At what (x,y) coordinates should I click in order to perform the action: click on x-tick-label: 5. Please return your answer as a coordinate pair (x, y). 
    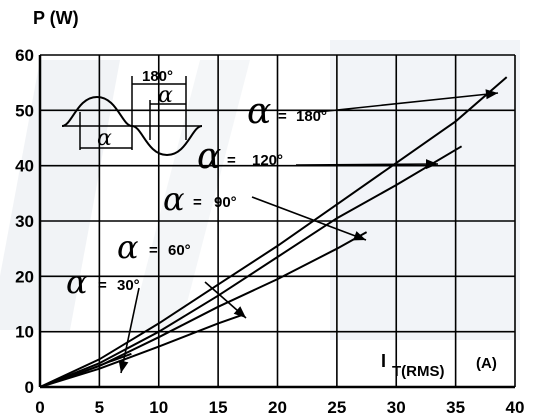
    Looking at the image, I should click on (99, 407).